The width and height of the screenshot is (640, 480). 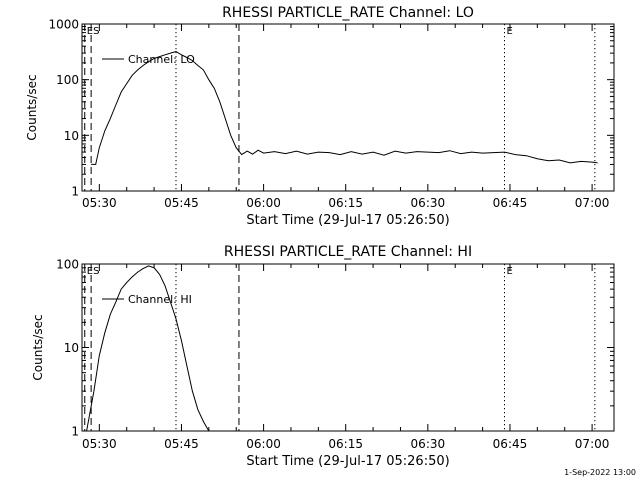 What do you see at coordinates (63, 25) in the screenshot?
I see `y-tick-label: 1000` at bounding box center [63, 25].